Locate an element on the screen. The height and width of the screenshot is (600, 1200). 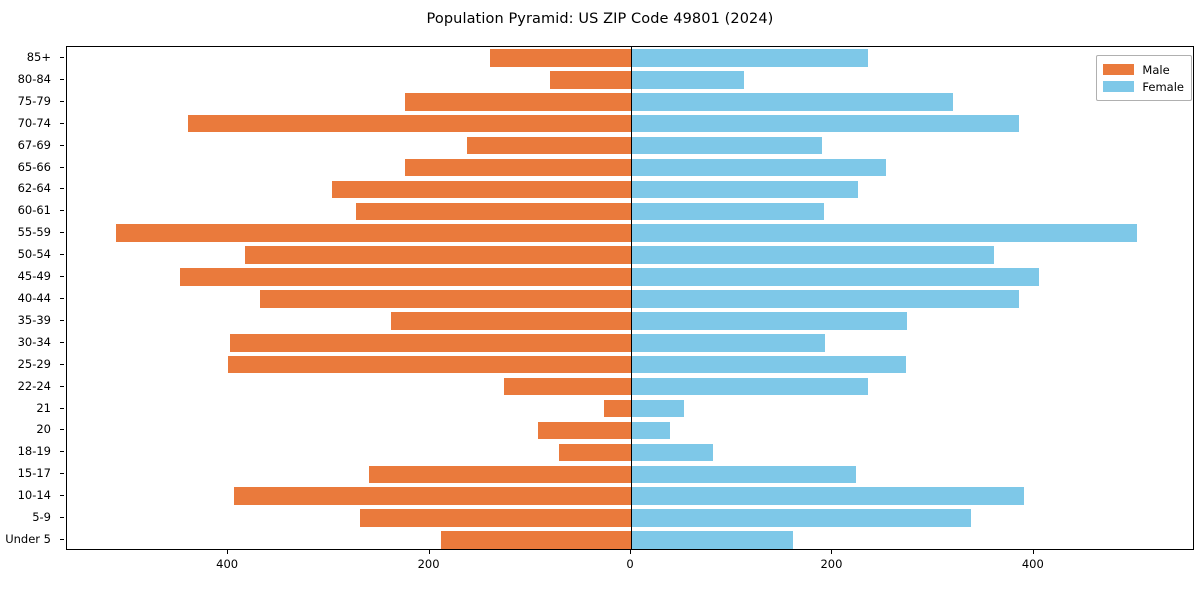
y-tick-label: 22-24 is located at coordinates (34, 385).